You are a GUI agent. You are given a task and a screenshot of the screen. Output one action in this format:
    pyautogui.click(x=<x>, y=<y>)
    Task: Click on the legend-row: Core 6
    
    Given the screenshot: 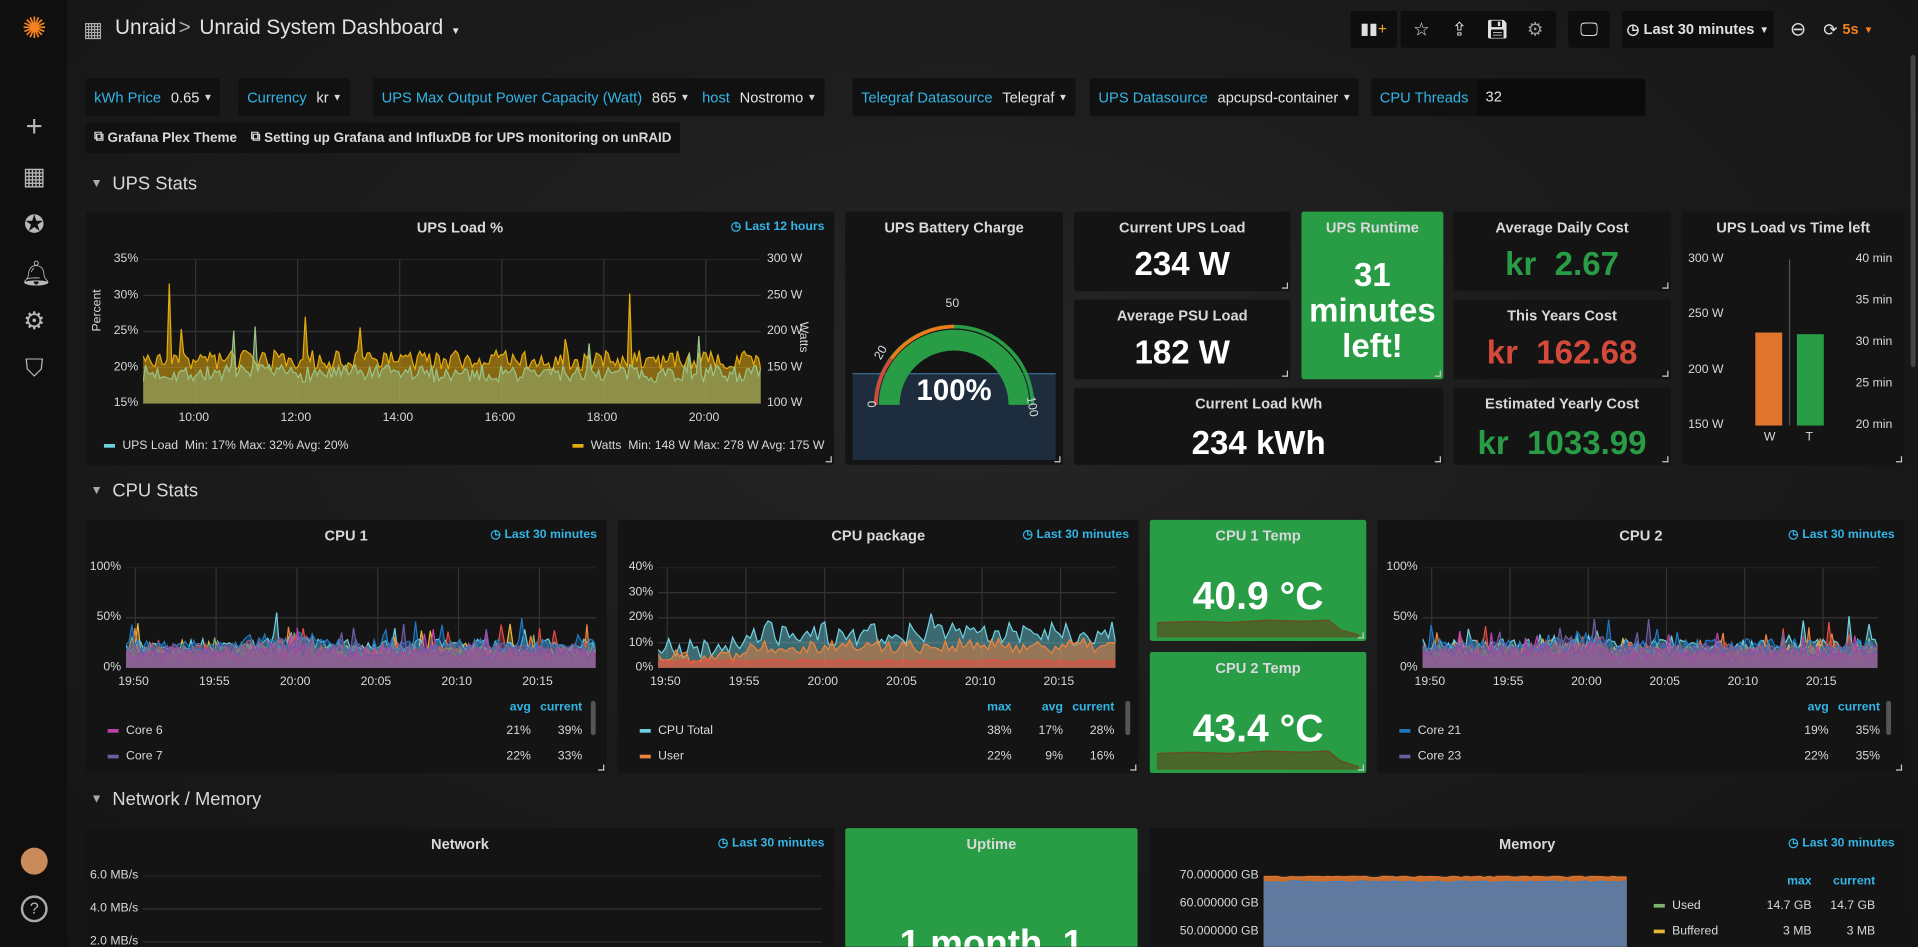 What is the action you would take?
    pyautogui.click(x=135, y=731)
    